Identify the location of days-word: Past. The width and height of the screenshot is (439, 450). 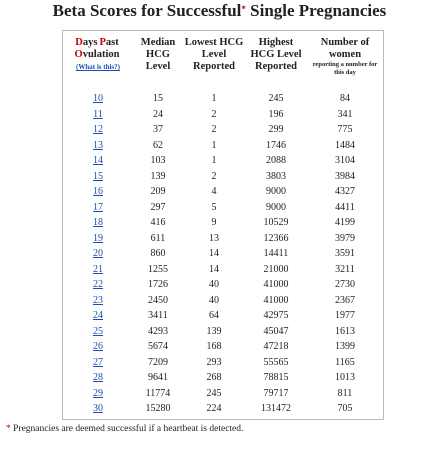
(109, 42).